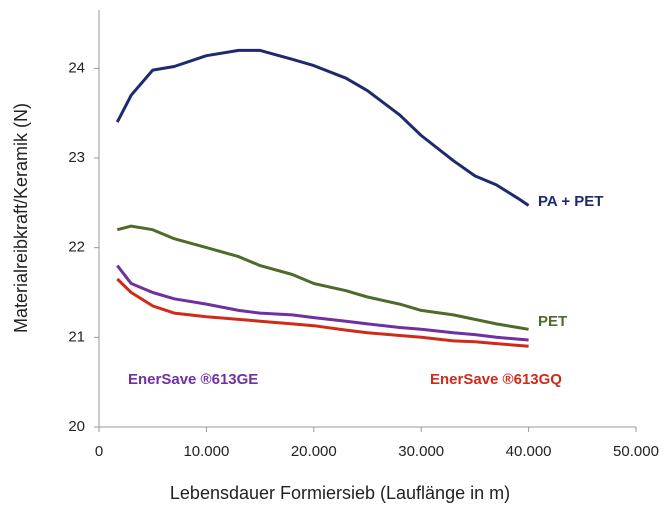 The image size is (667, 506). Describe the element at coordinates (314, 451) in the screenshot. I see `x-tick-label: 20.000` at that location.